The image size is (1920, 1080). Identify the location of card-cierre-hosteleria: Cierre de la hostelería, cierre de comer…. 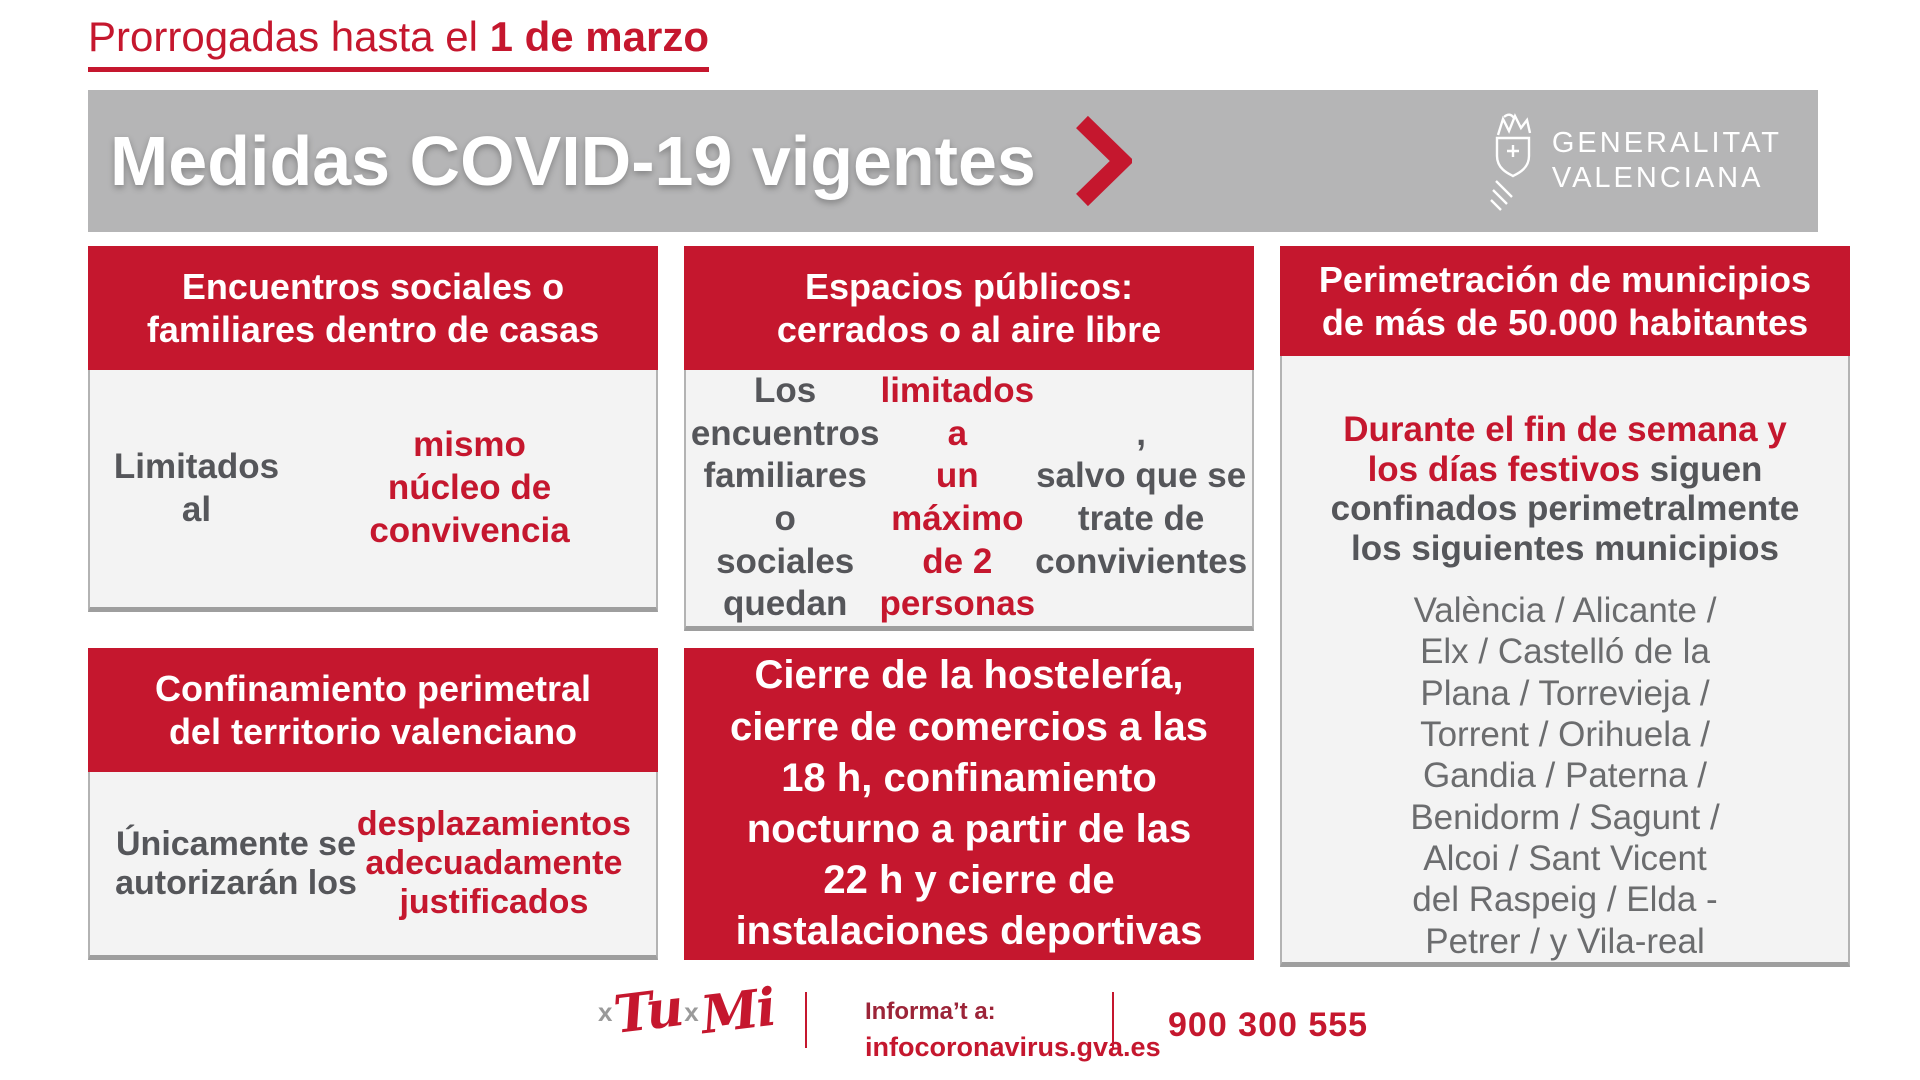
(969, 804).